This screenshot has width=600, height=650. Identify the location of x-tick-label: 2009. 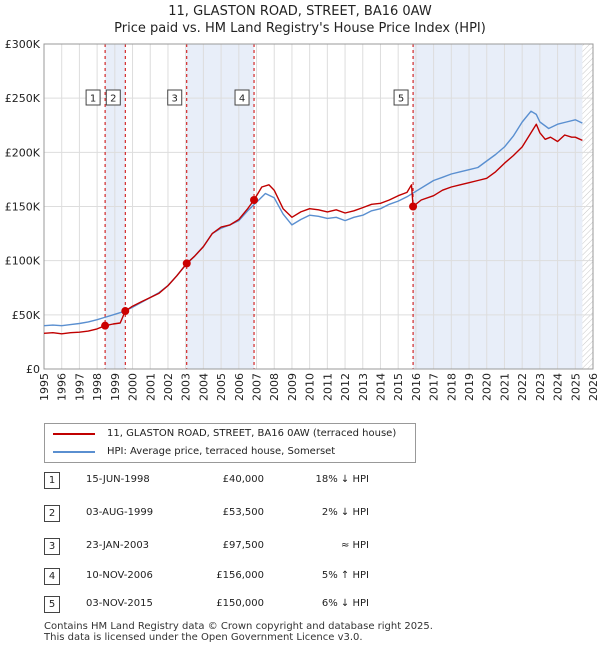
(292, 387).